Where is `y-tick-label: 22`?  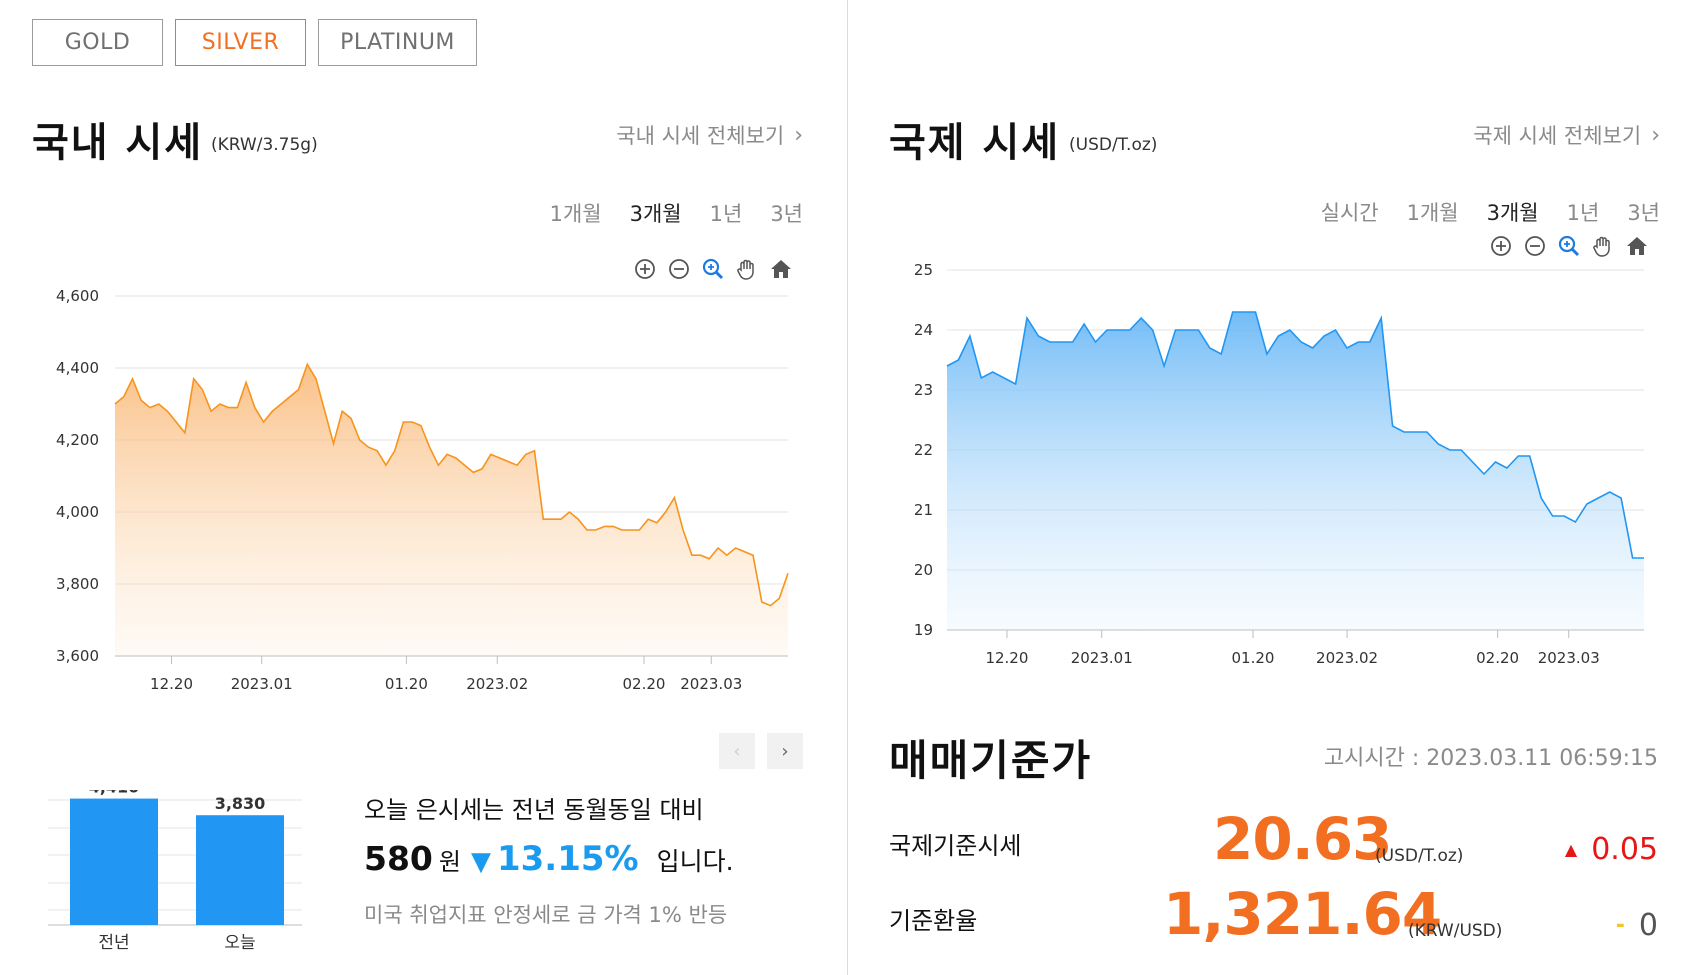 y-tick-label: 22 is located at coordinates (923, 450).